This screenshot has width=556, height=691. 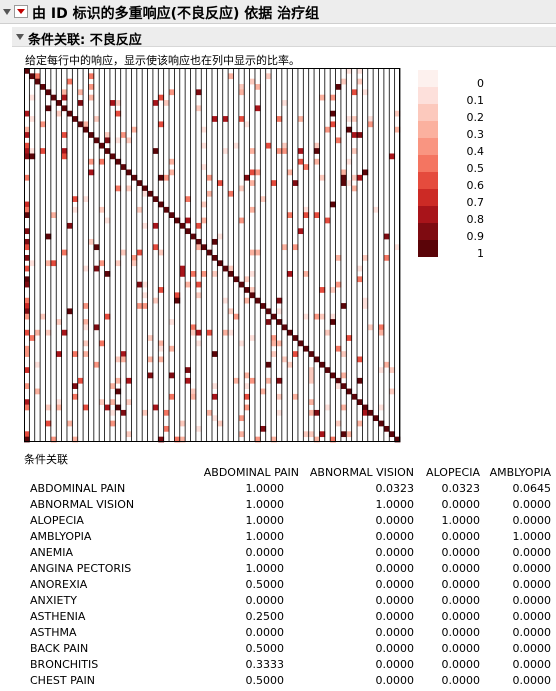 I want to click on legend-swatch, so click(x=428, y=231).